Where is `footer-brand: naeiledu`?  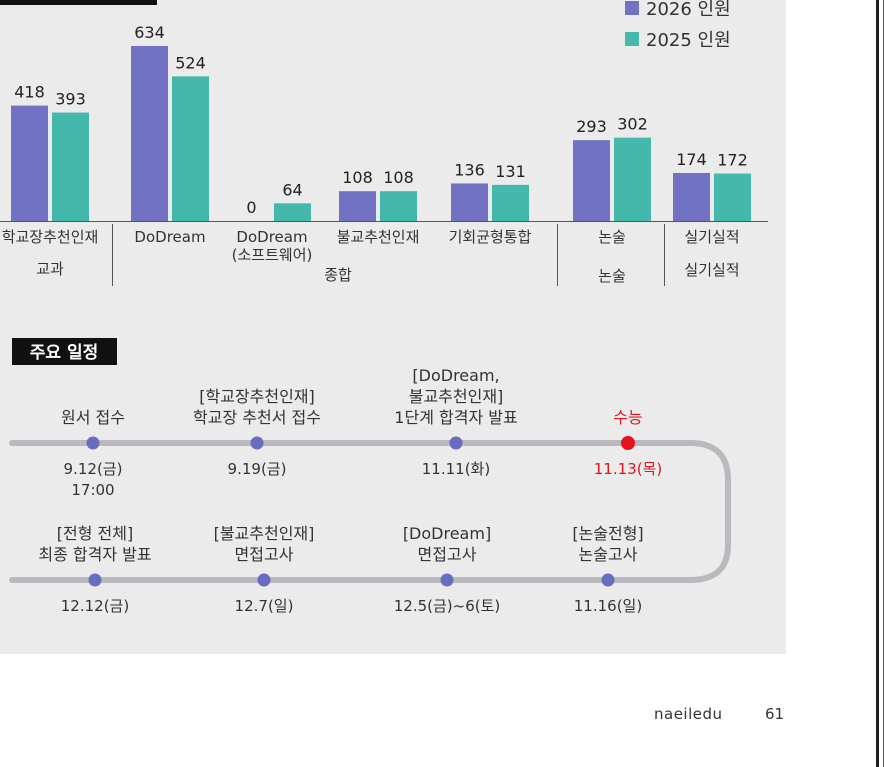
footer-brand: naeiledu is located at coordinates (688, 714).